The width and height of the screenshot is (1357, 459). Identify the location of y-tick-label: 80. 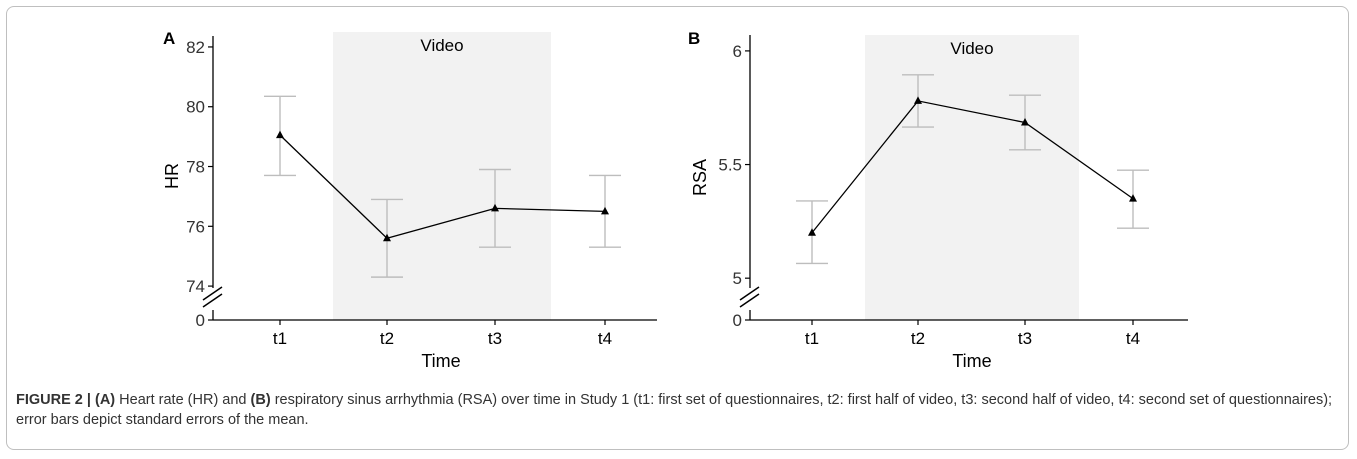
(195, 107).